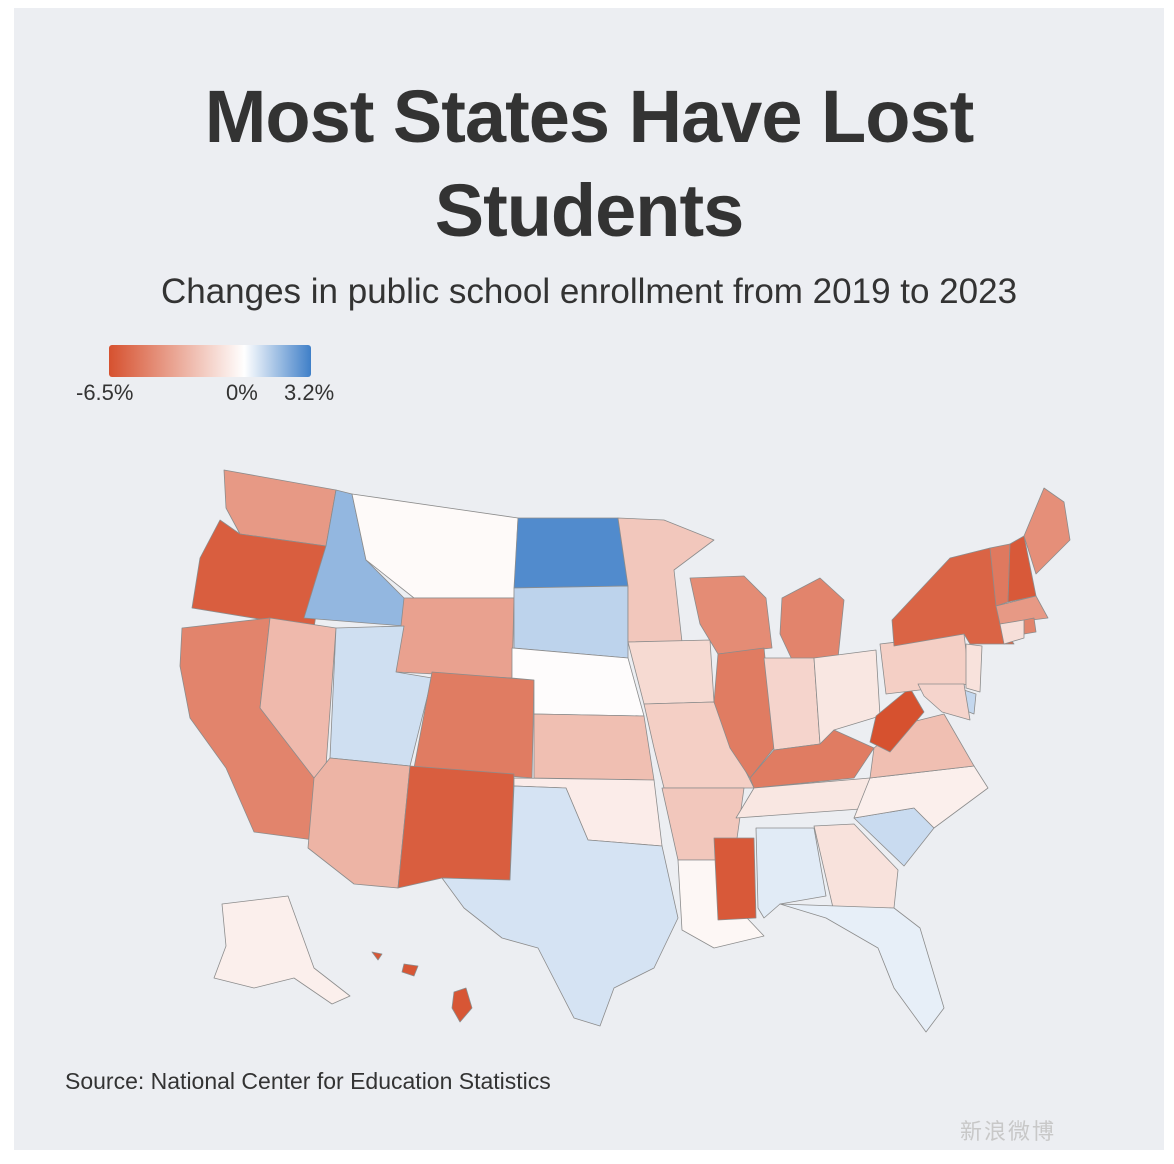 Image resolution: width=1174 pixels, height=1164 pixels. What do you see at coordinates (856, 868) in the screenshot?
I see `state-georgia` at bounding box center [856, 868].